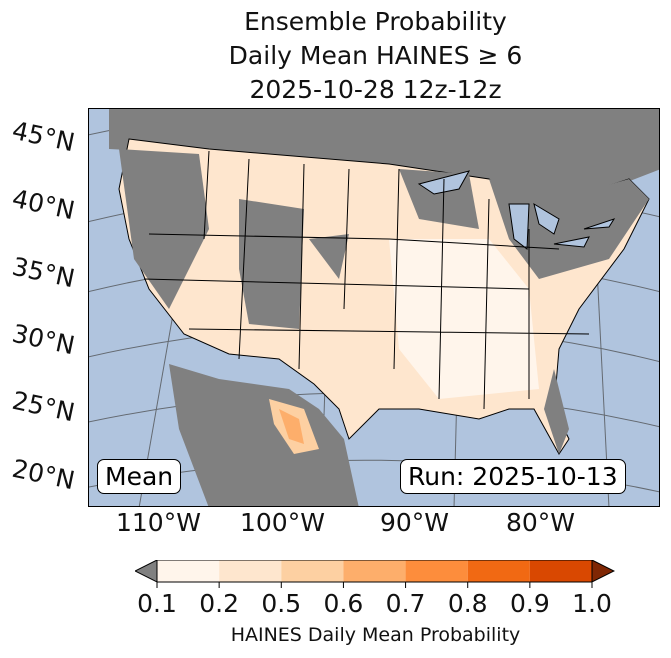  What do you see at coordinates (146, 571) in the screenshot?
I see `colorbar-under-arrow` at bounding box center [146, 571].